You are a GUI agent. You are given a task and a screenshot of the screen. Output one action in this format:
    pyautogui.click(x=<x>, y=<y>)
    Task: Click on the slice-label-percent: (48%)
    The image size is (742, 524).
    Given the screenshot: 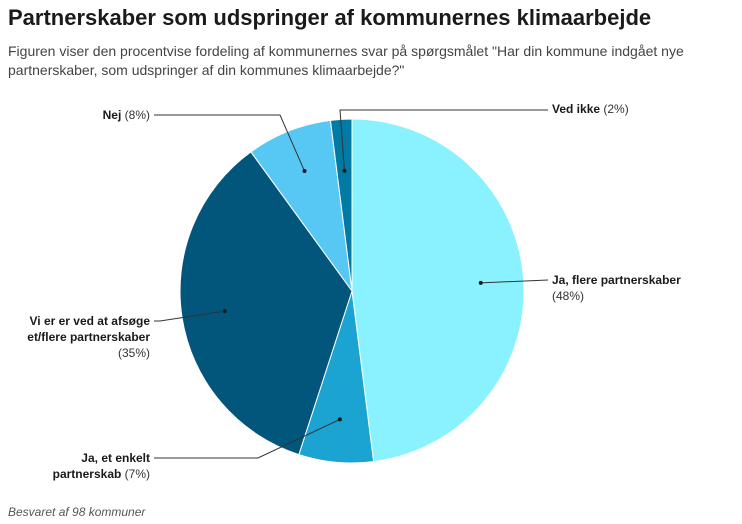 What is the action you would take?
    pyautogui.click(x=568, y=296)
    